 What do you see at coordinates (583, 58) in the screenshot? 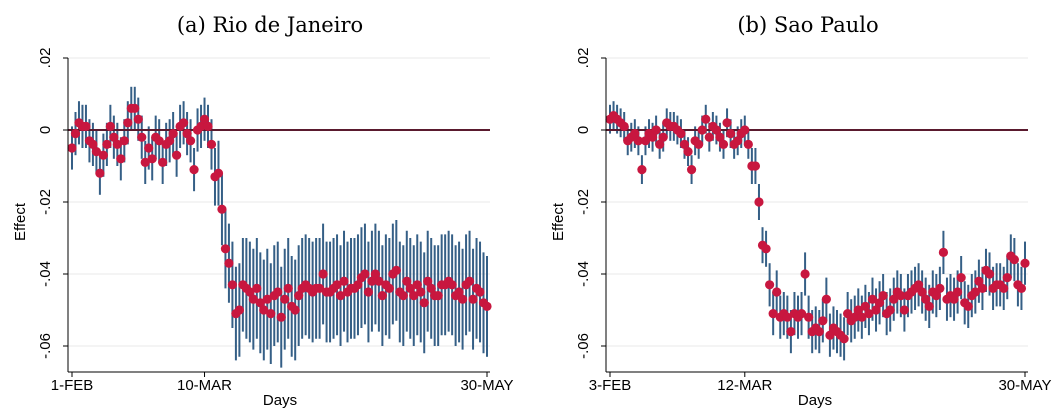
I see `y-tick-label: .02` at bounding box center [583, 58].